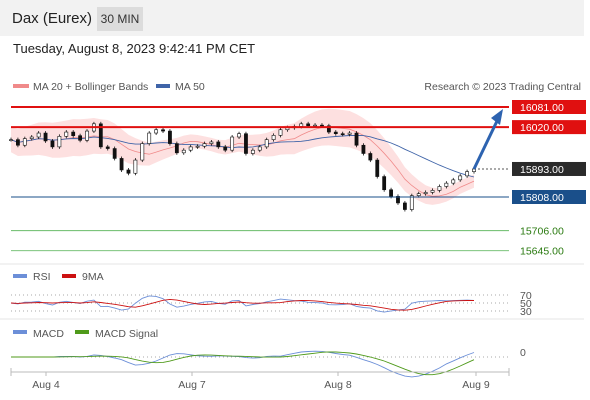  I want to click on current-price-tag, so click(549, 168).